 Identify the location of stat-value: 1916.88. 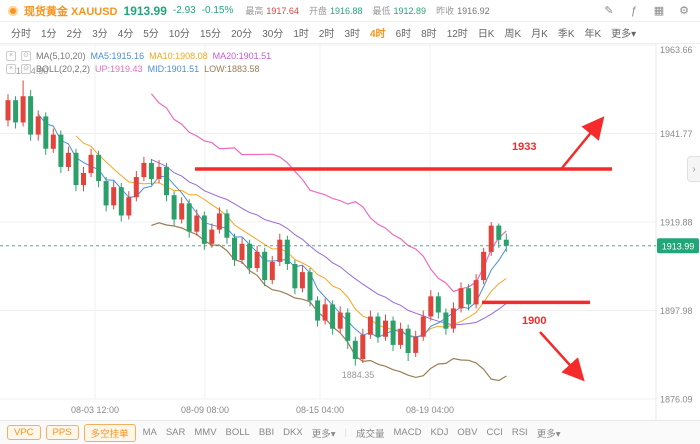
(346, 10).